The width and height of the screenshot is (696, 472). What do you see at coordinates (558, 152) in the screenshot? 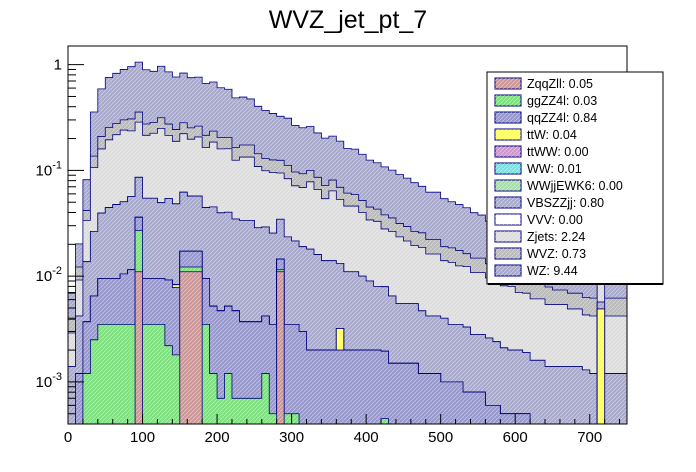
I see `legend-label-ttww: ttWW: 0.00` at bounding box center [558, 152].